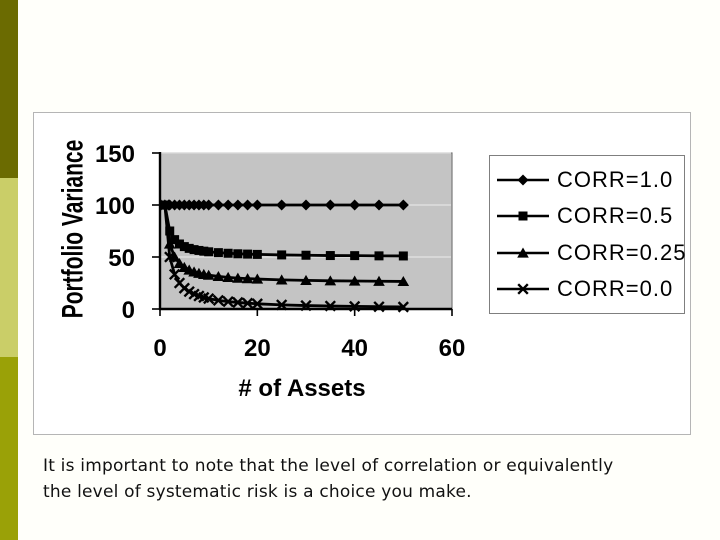  Describe the element at coordinates (615, 289) in the screenshot. I see `legend-label: CORR=0.0` at that location.